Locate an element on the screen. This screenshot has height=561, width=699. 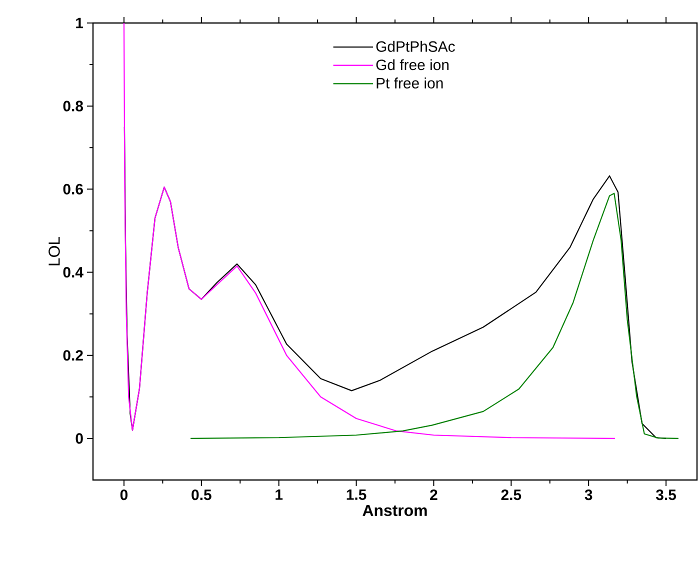
x-axis-title: Anstrom is located at coordinates (394, 510).